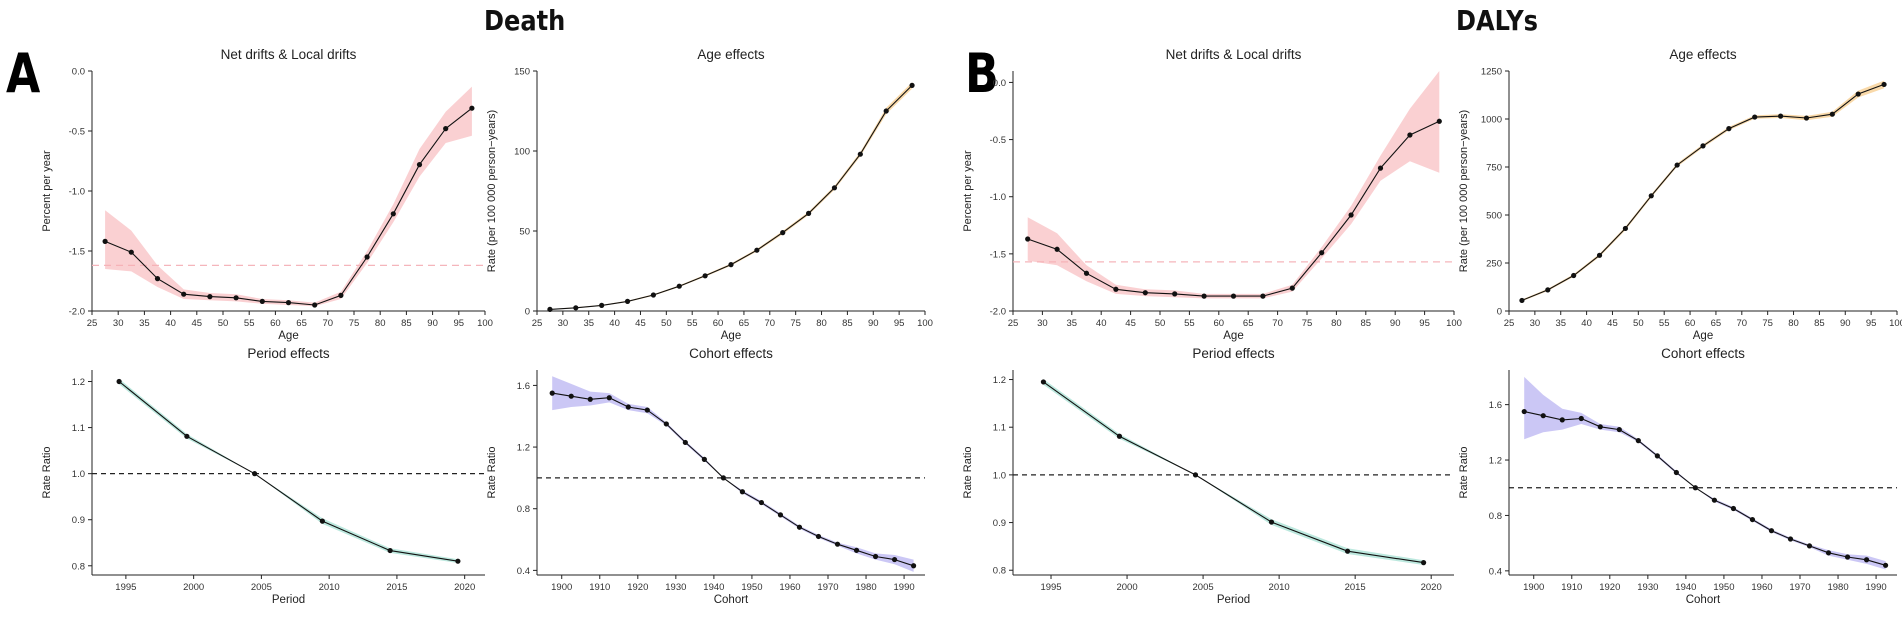 This screenshot has width=1902, height=641. Describe the element at coordinates (464, 587) in the screenshot. I see `x-tick-label: 2020` at that location.